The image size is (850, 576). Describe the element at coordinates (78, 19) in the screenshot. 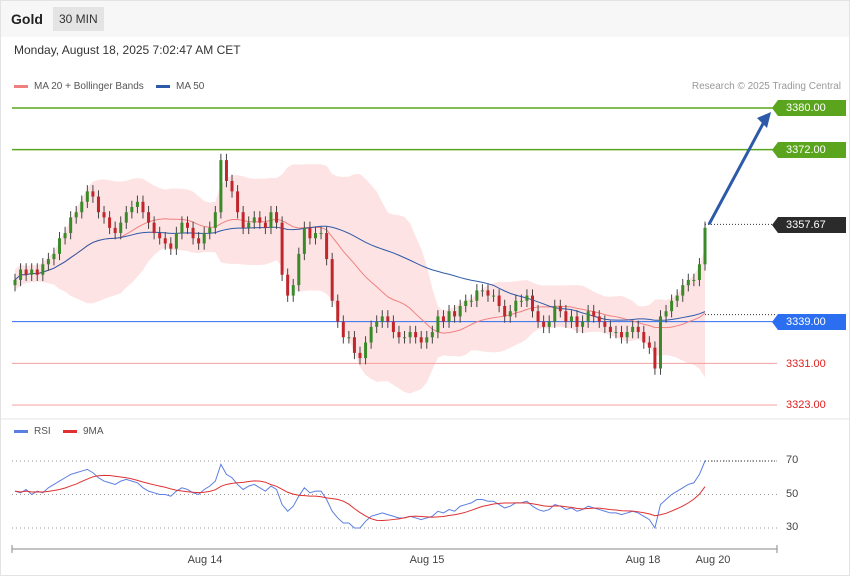

I see `timeframe-badge: 30 MIN` at that location.